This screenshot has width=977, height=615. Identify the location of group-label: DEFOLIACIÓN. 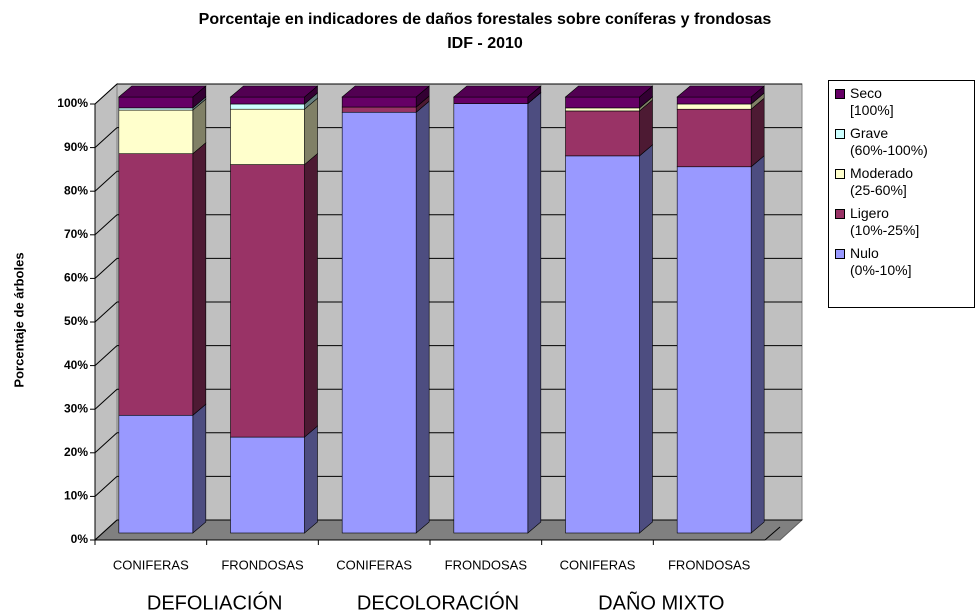
(215, 602).